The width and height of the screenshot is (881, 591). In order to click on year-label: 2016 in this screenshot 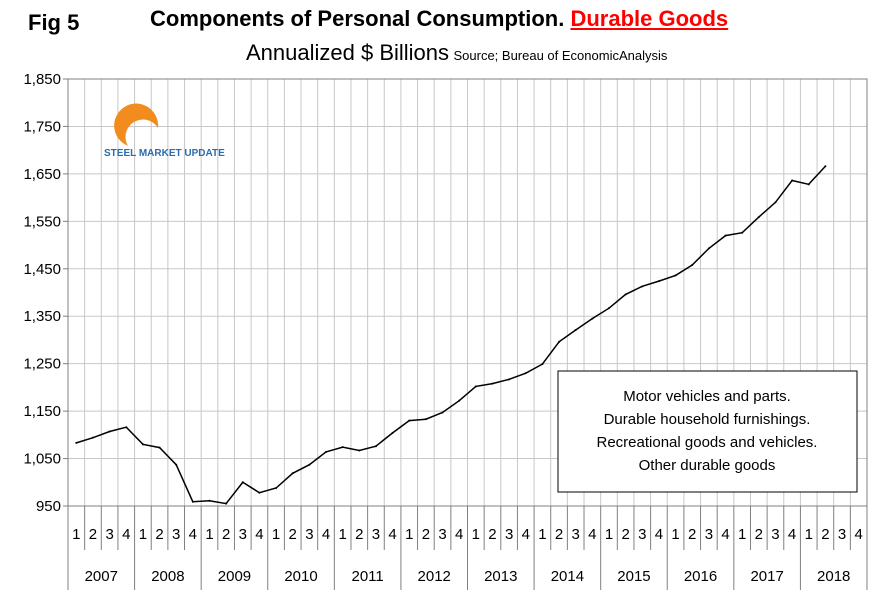, I will do `click(700, 576)`.